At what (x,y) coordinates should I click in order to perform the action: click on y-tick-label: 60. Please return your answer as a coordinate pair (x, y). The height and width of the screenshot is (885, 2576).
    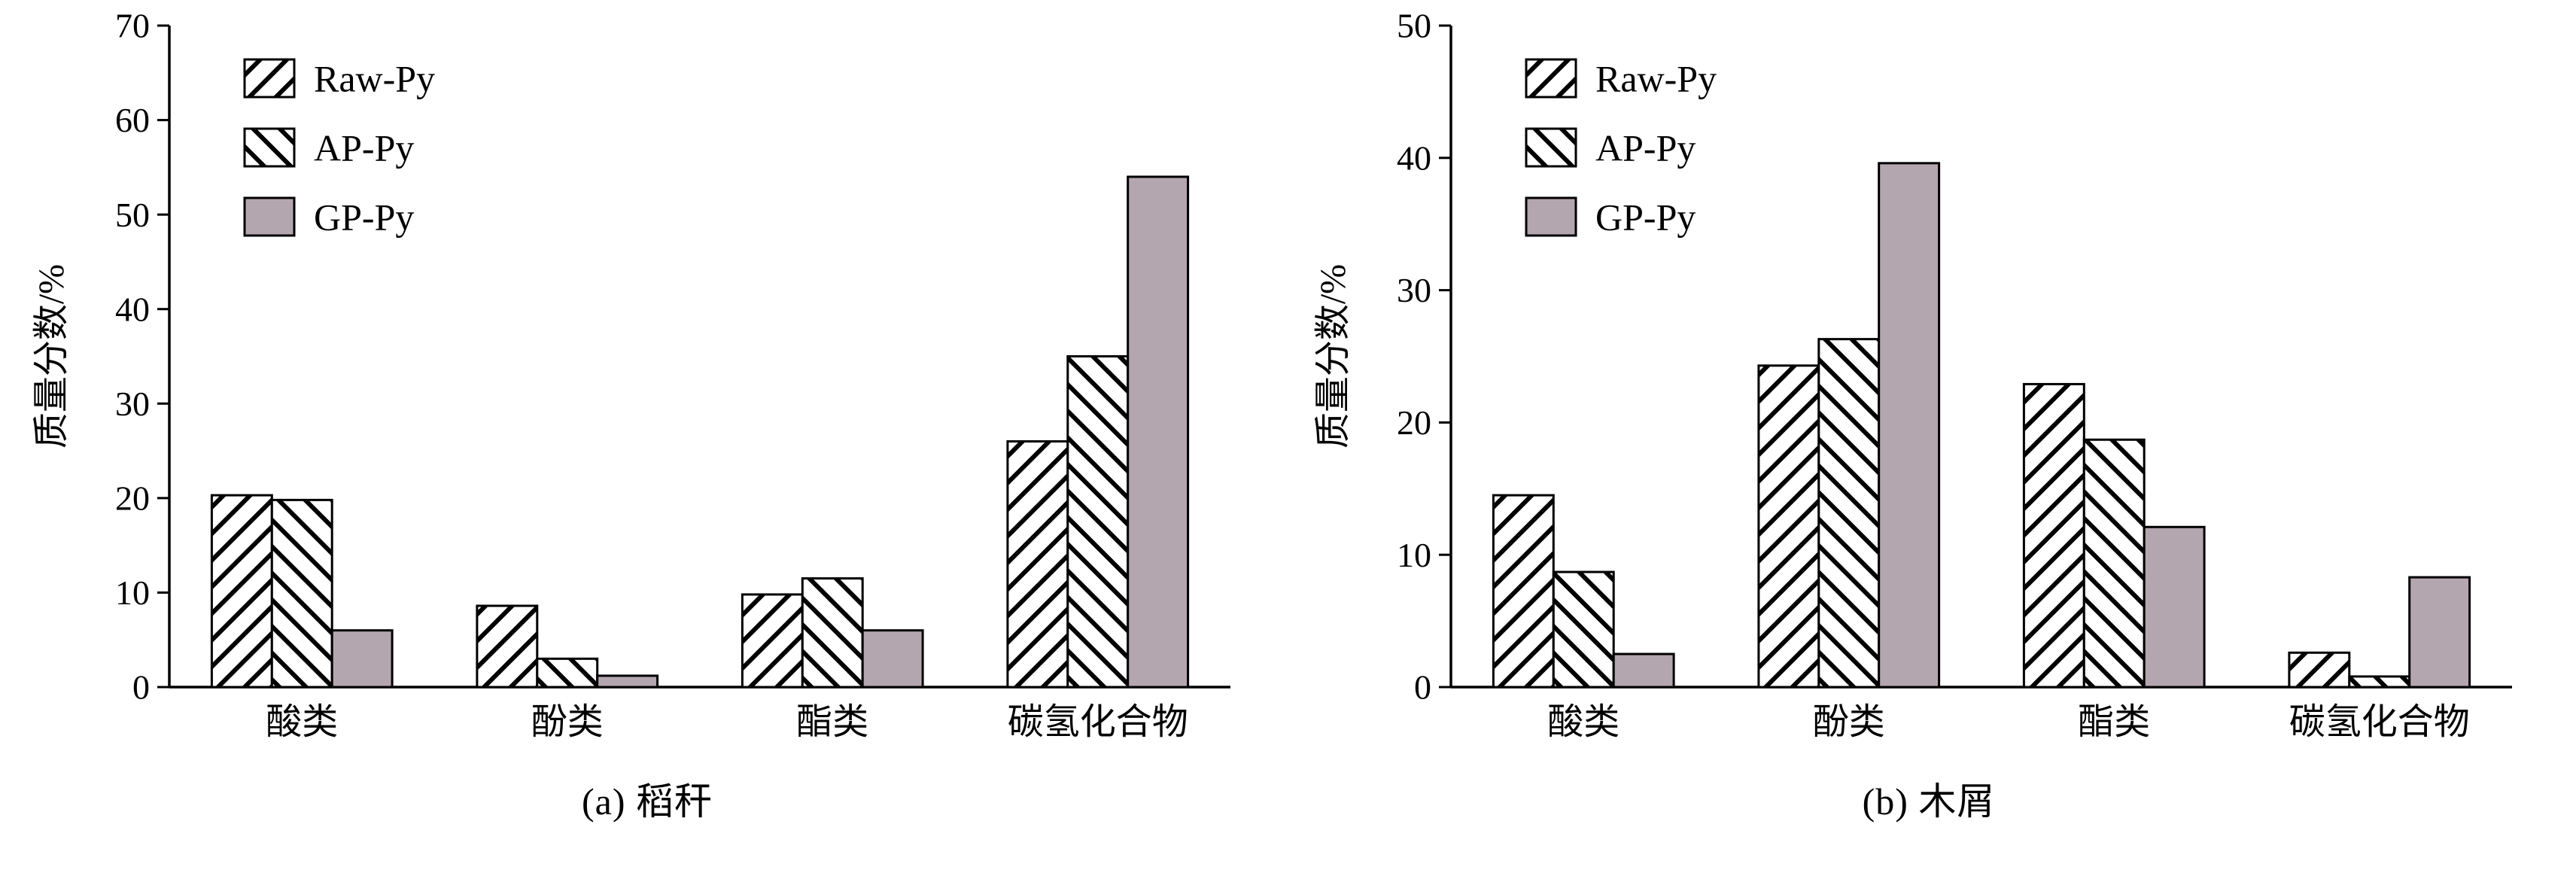
    Looking at the image, I should click on (132, 120).